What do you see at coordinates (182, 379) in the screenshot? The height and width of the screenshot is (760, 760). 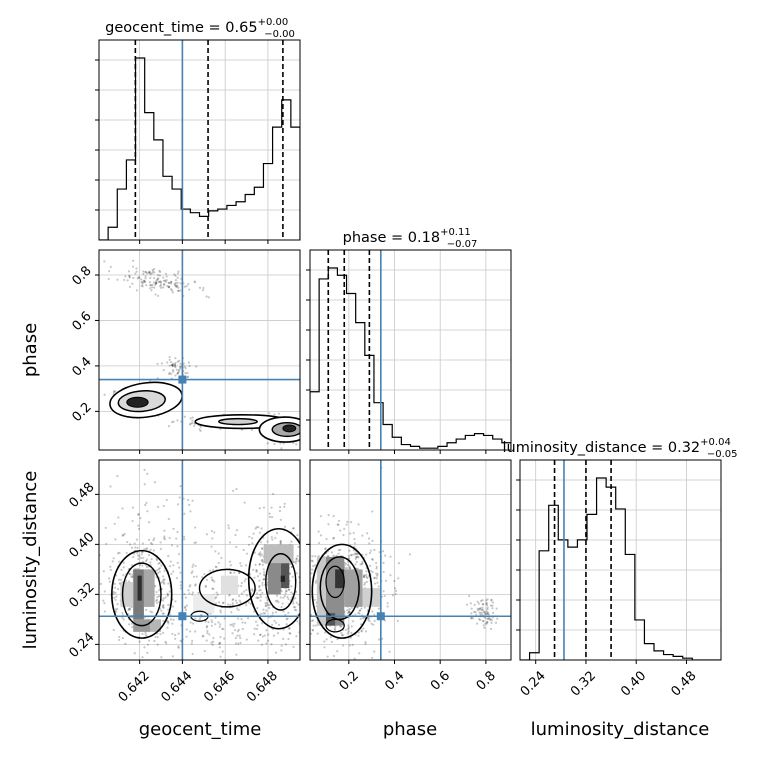 I see `truth-marker` at bounding box center [182, 379].